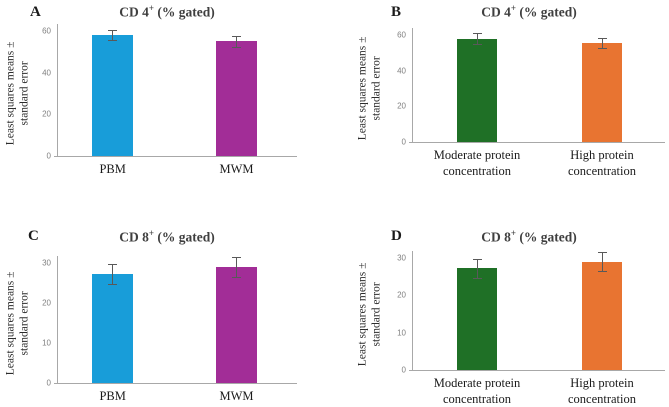 The height and width of the screenshot is (407, 669). I want to click on panel-d-y-axis-label: Least squares means ± standard error, so click(370, 314).